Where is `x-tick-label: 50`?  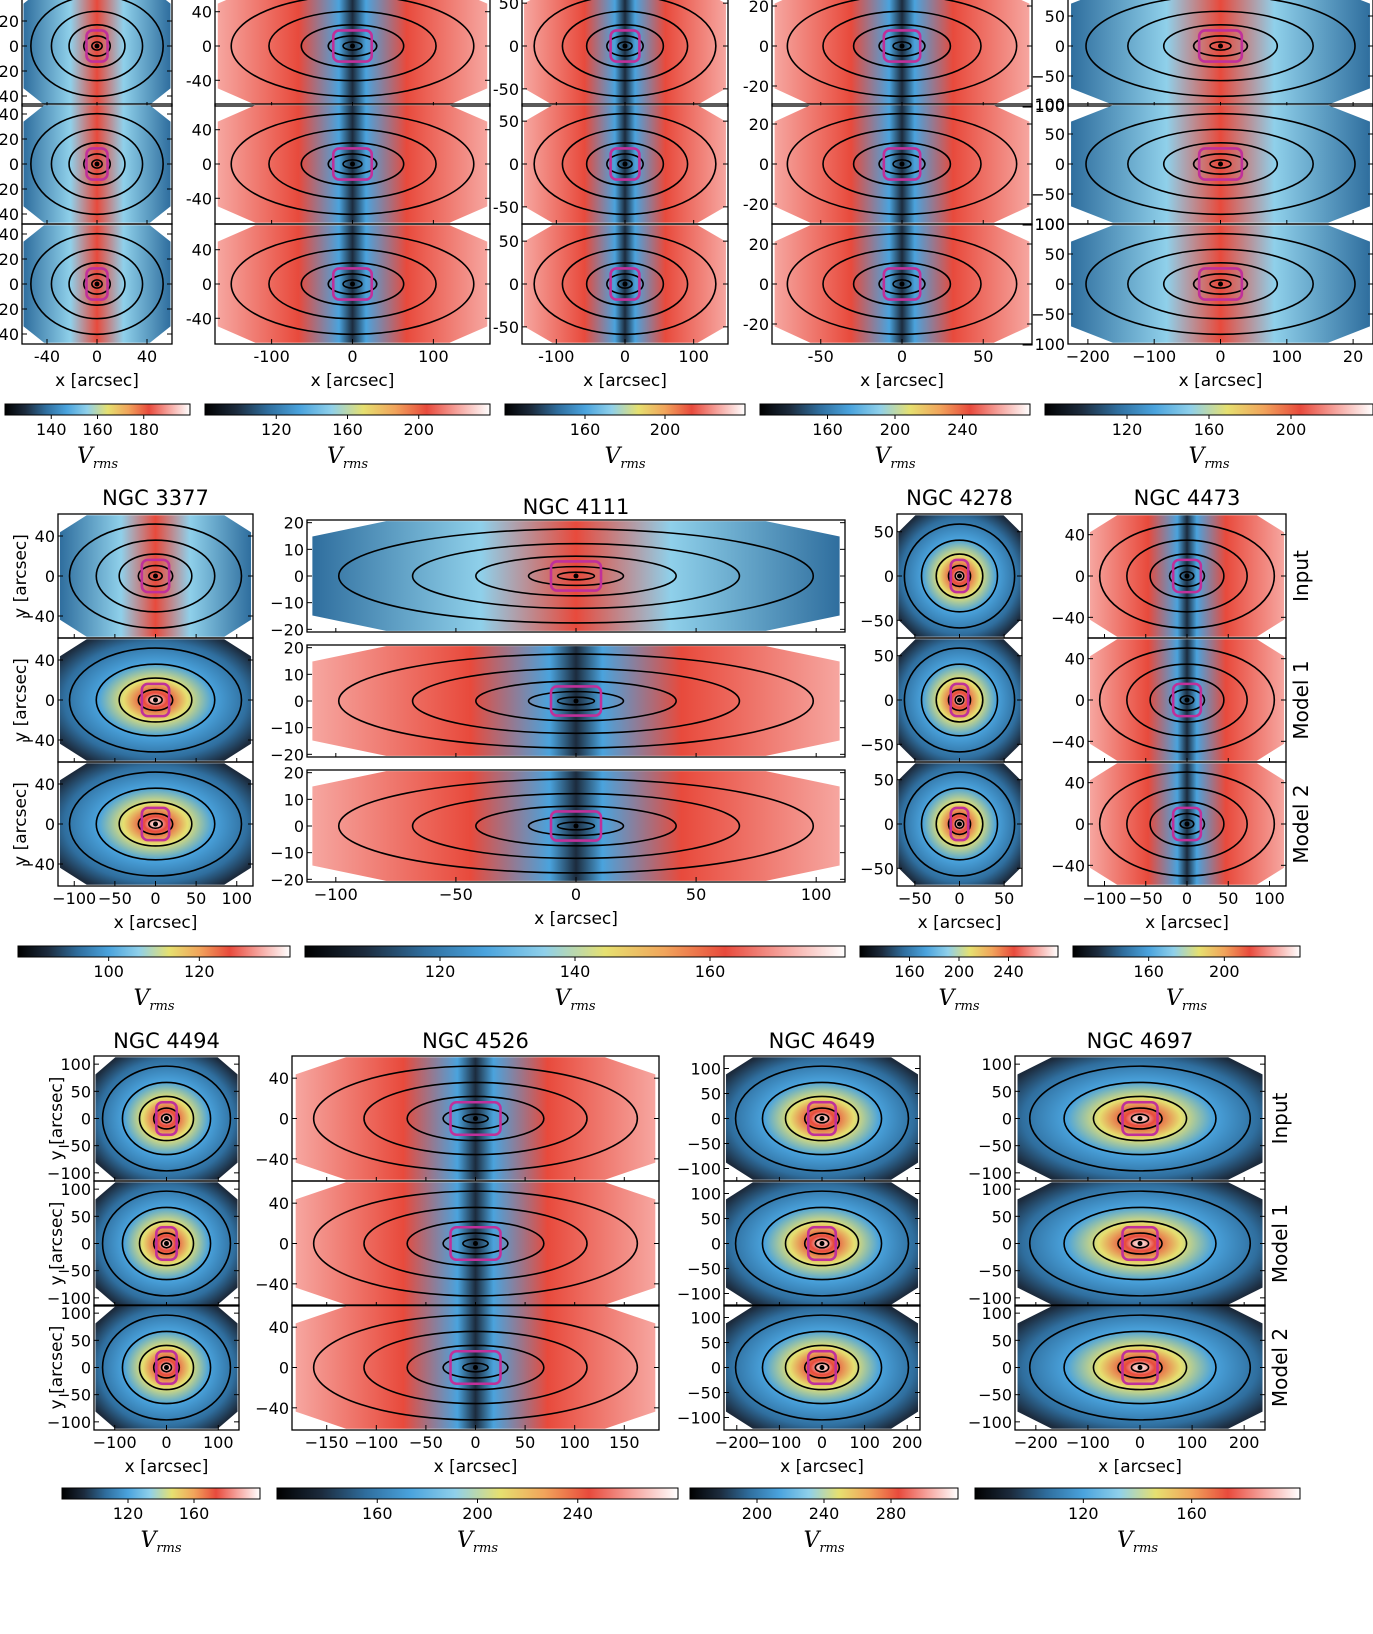 x-tick-label: 50 is located at coordinates (696, 894).